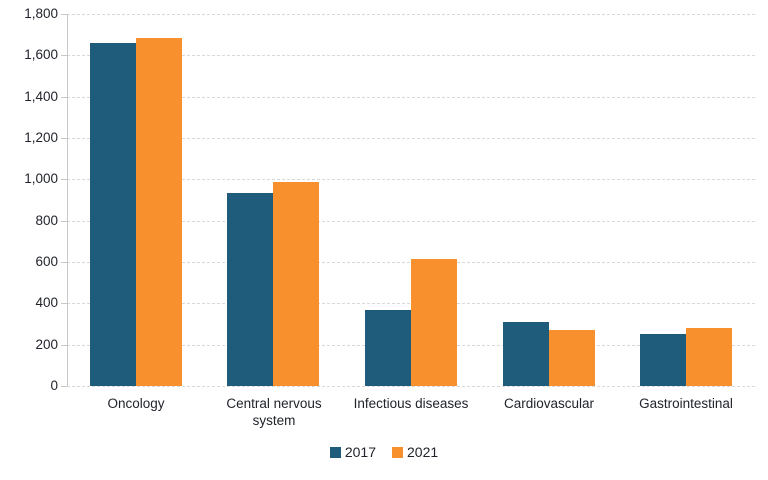 The height and width of the screenshot is (480, 768). What do you see at coordinates (46, 220) in the screenshot?
I see `y-axis-label-800: 800` at bounding box center [46, 220].